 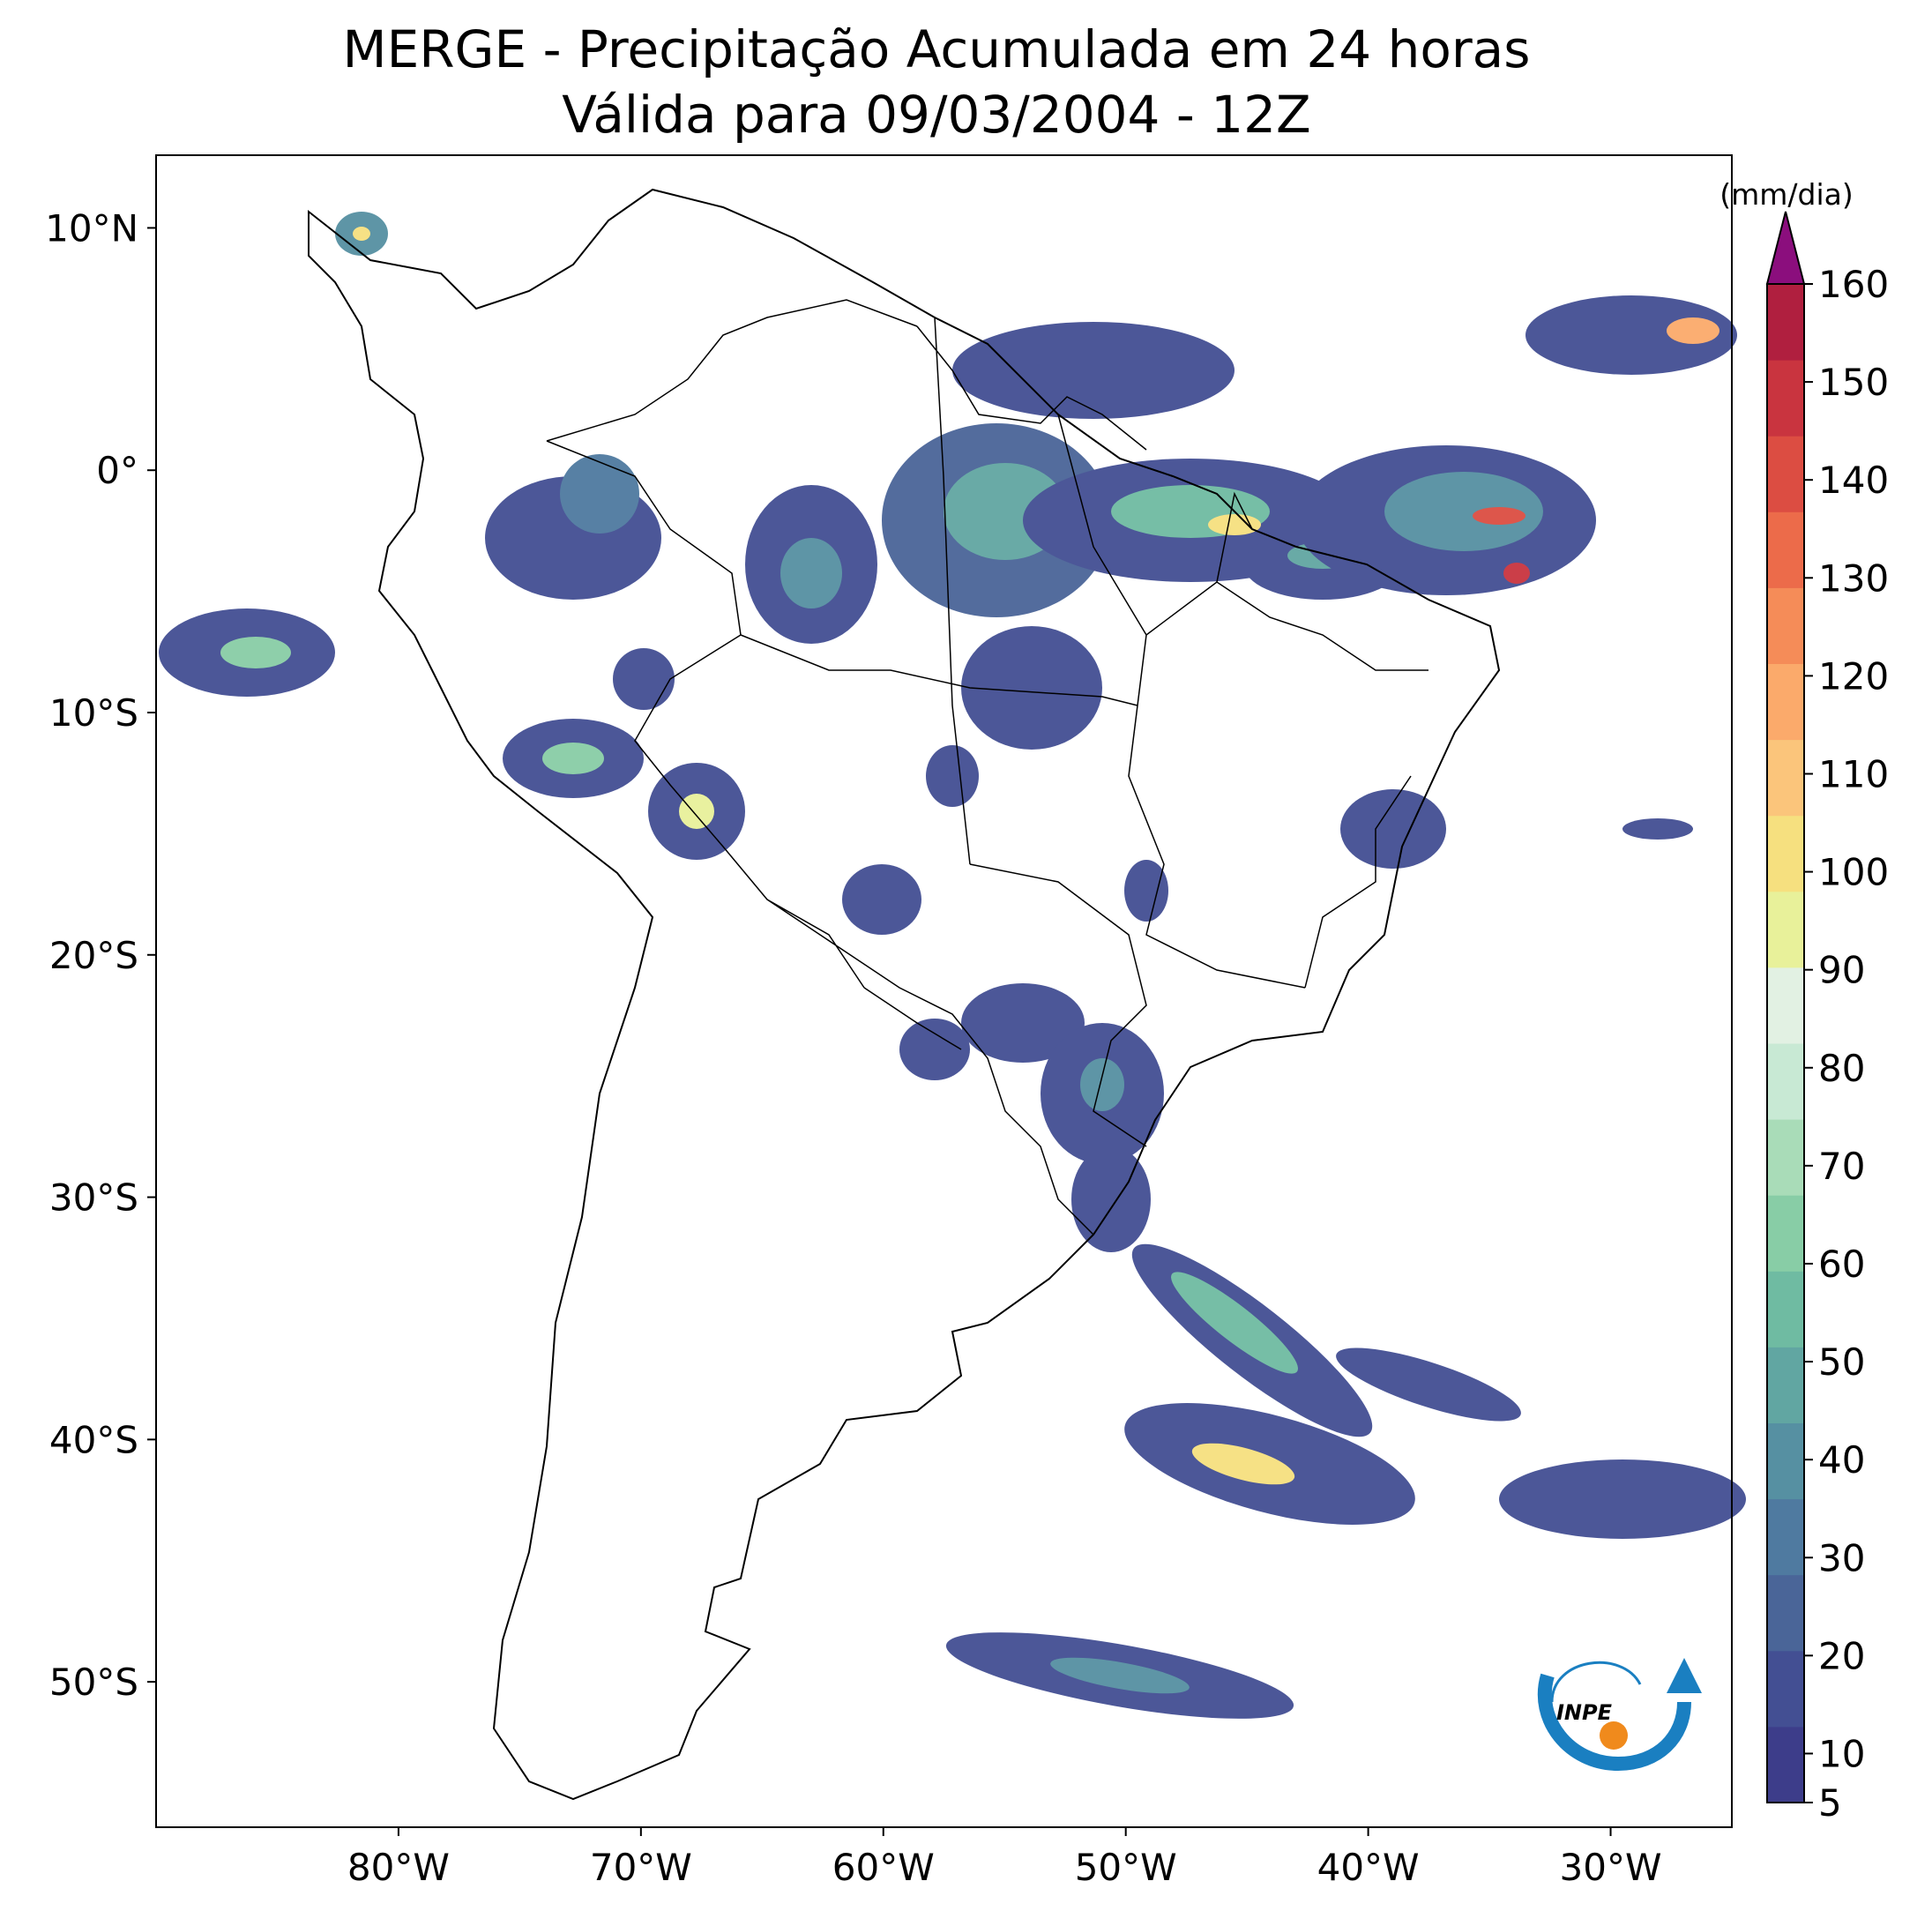 I want to click on colorbar-tick-label: 140, so click(x=1853, y=481).